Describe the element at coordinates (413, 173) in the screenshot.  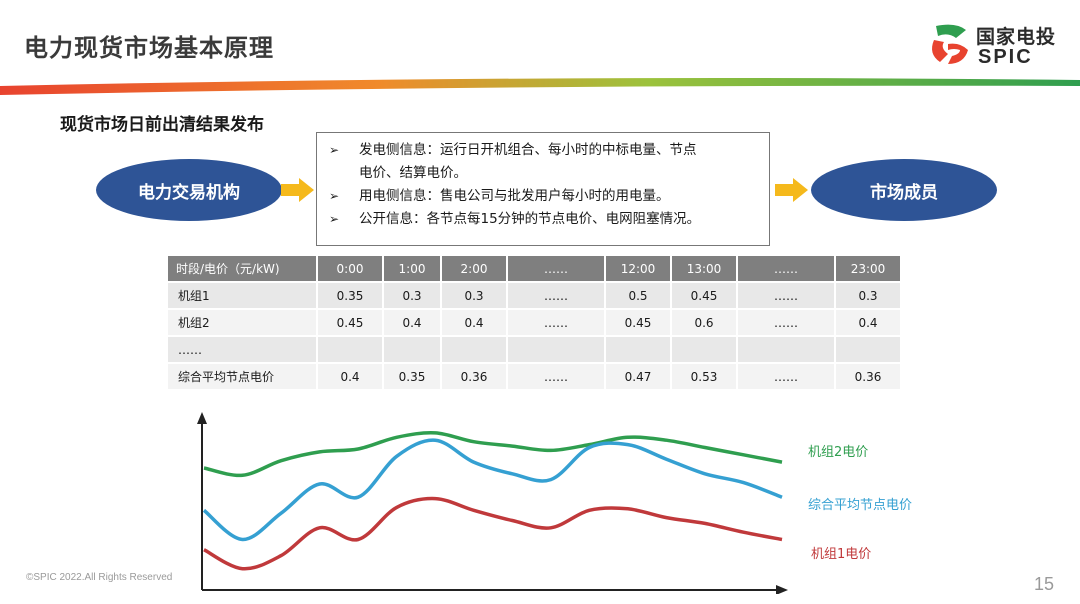
I see `info-text: 电价、结算电价。` at that location.